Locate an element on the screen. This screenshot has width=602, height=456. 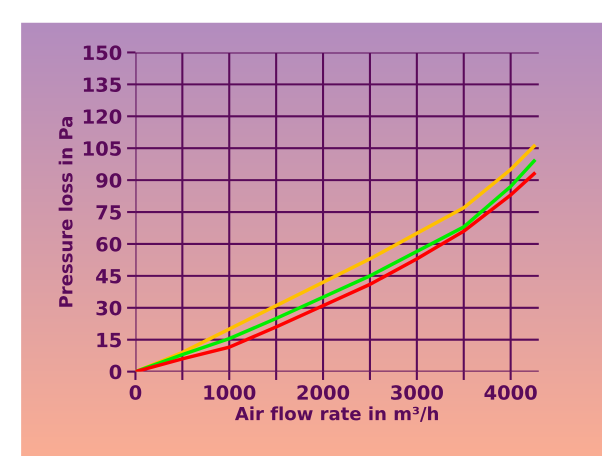
x-tick-label: 3000 is located at coordinates (417, 392).